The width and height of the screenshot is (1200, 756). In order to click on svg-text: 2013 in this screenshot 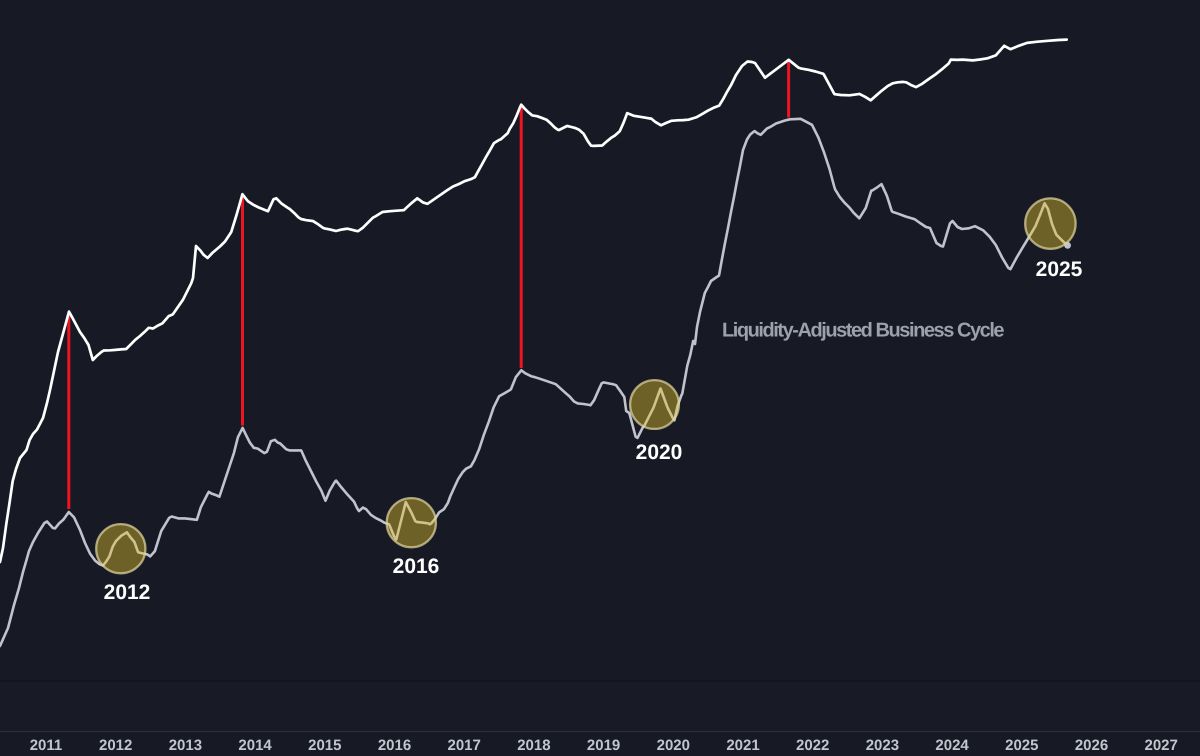, I will do `click(185, 745)`.